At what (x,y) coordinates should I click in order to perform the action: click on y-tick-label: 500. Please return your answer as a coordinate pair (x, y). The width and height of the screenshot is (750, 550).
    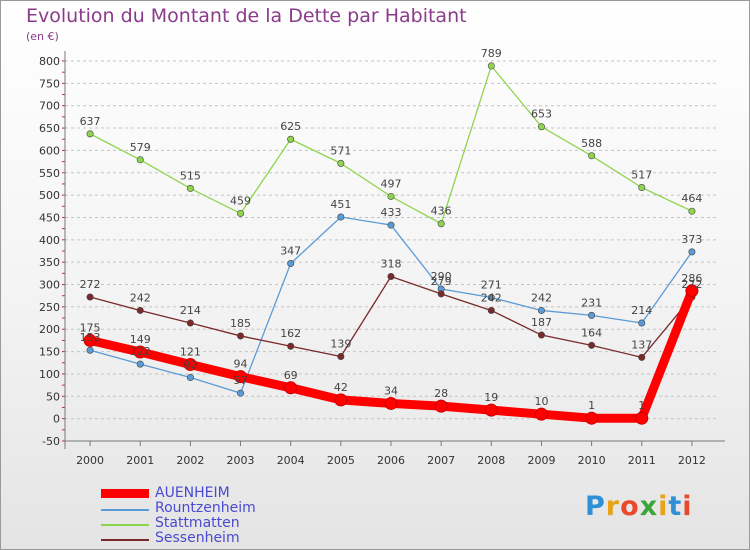
    Looking at the image, I should click on (49, 195).